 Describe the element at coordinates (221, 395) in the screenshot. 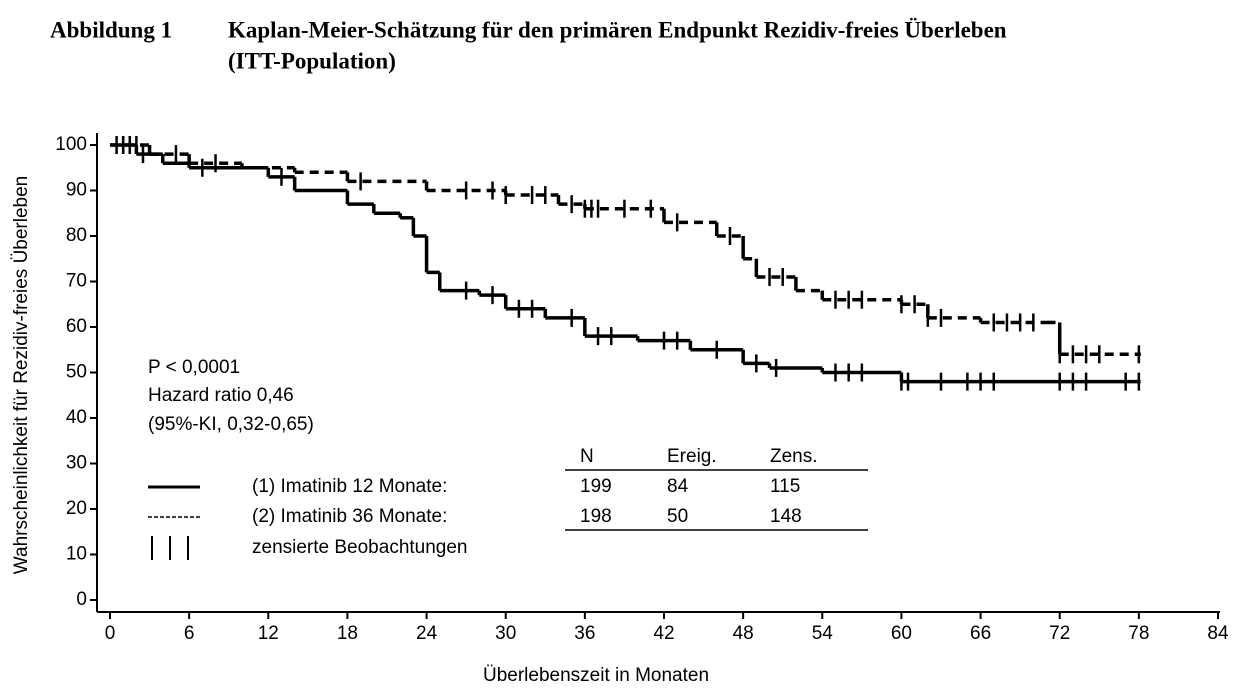

I see `annotation: Hazard ratio 0,46` at that location.